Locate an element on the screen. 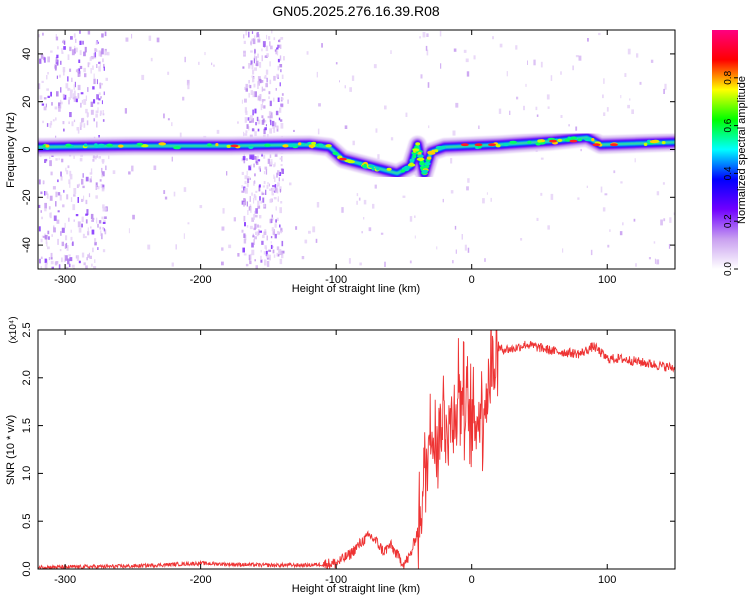 Image resolution: width=750 pixels, height=600 pixels. figure-title: GN05.2025.276.16.39.R08 is located at coordinates (356, 11).